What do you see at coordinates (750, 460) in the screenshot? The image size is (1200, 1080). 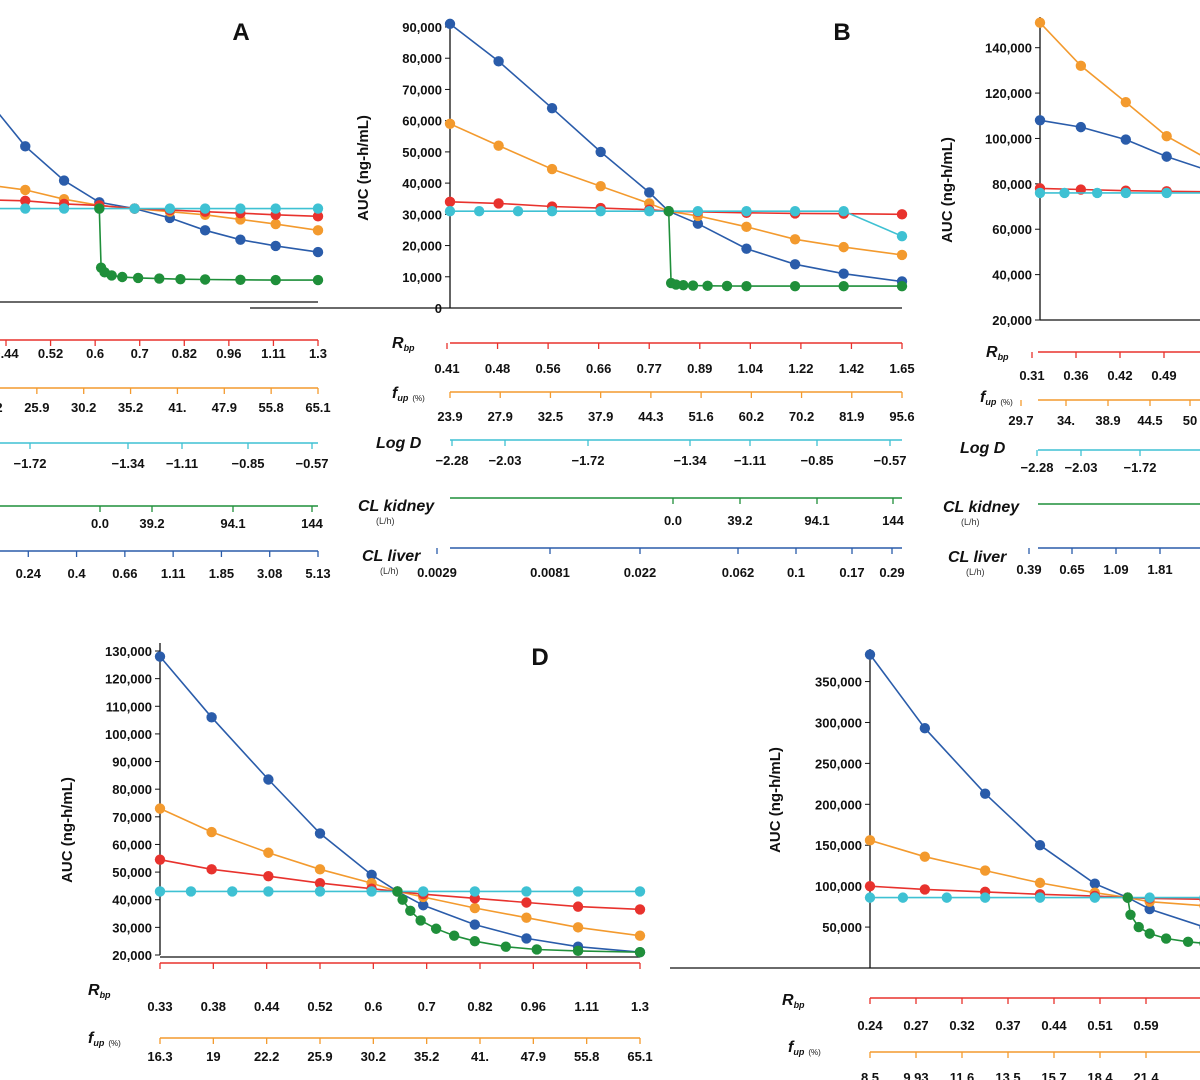 I see `param-tick-label: −1.11` at bounding box center [750, 460].